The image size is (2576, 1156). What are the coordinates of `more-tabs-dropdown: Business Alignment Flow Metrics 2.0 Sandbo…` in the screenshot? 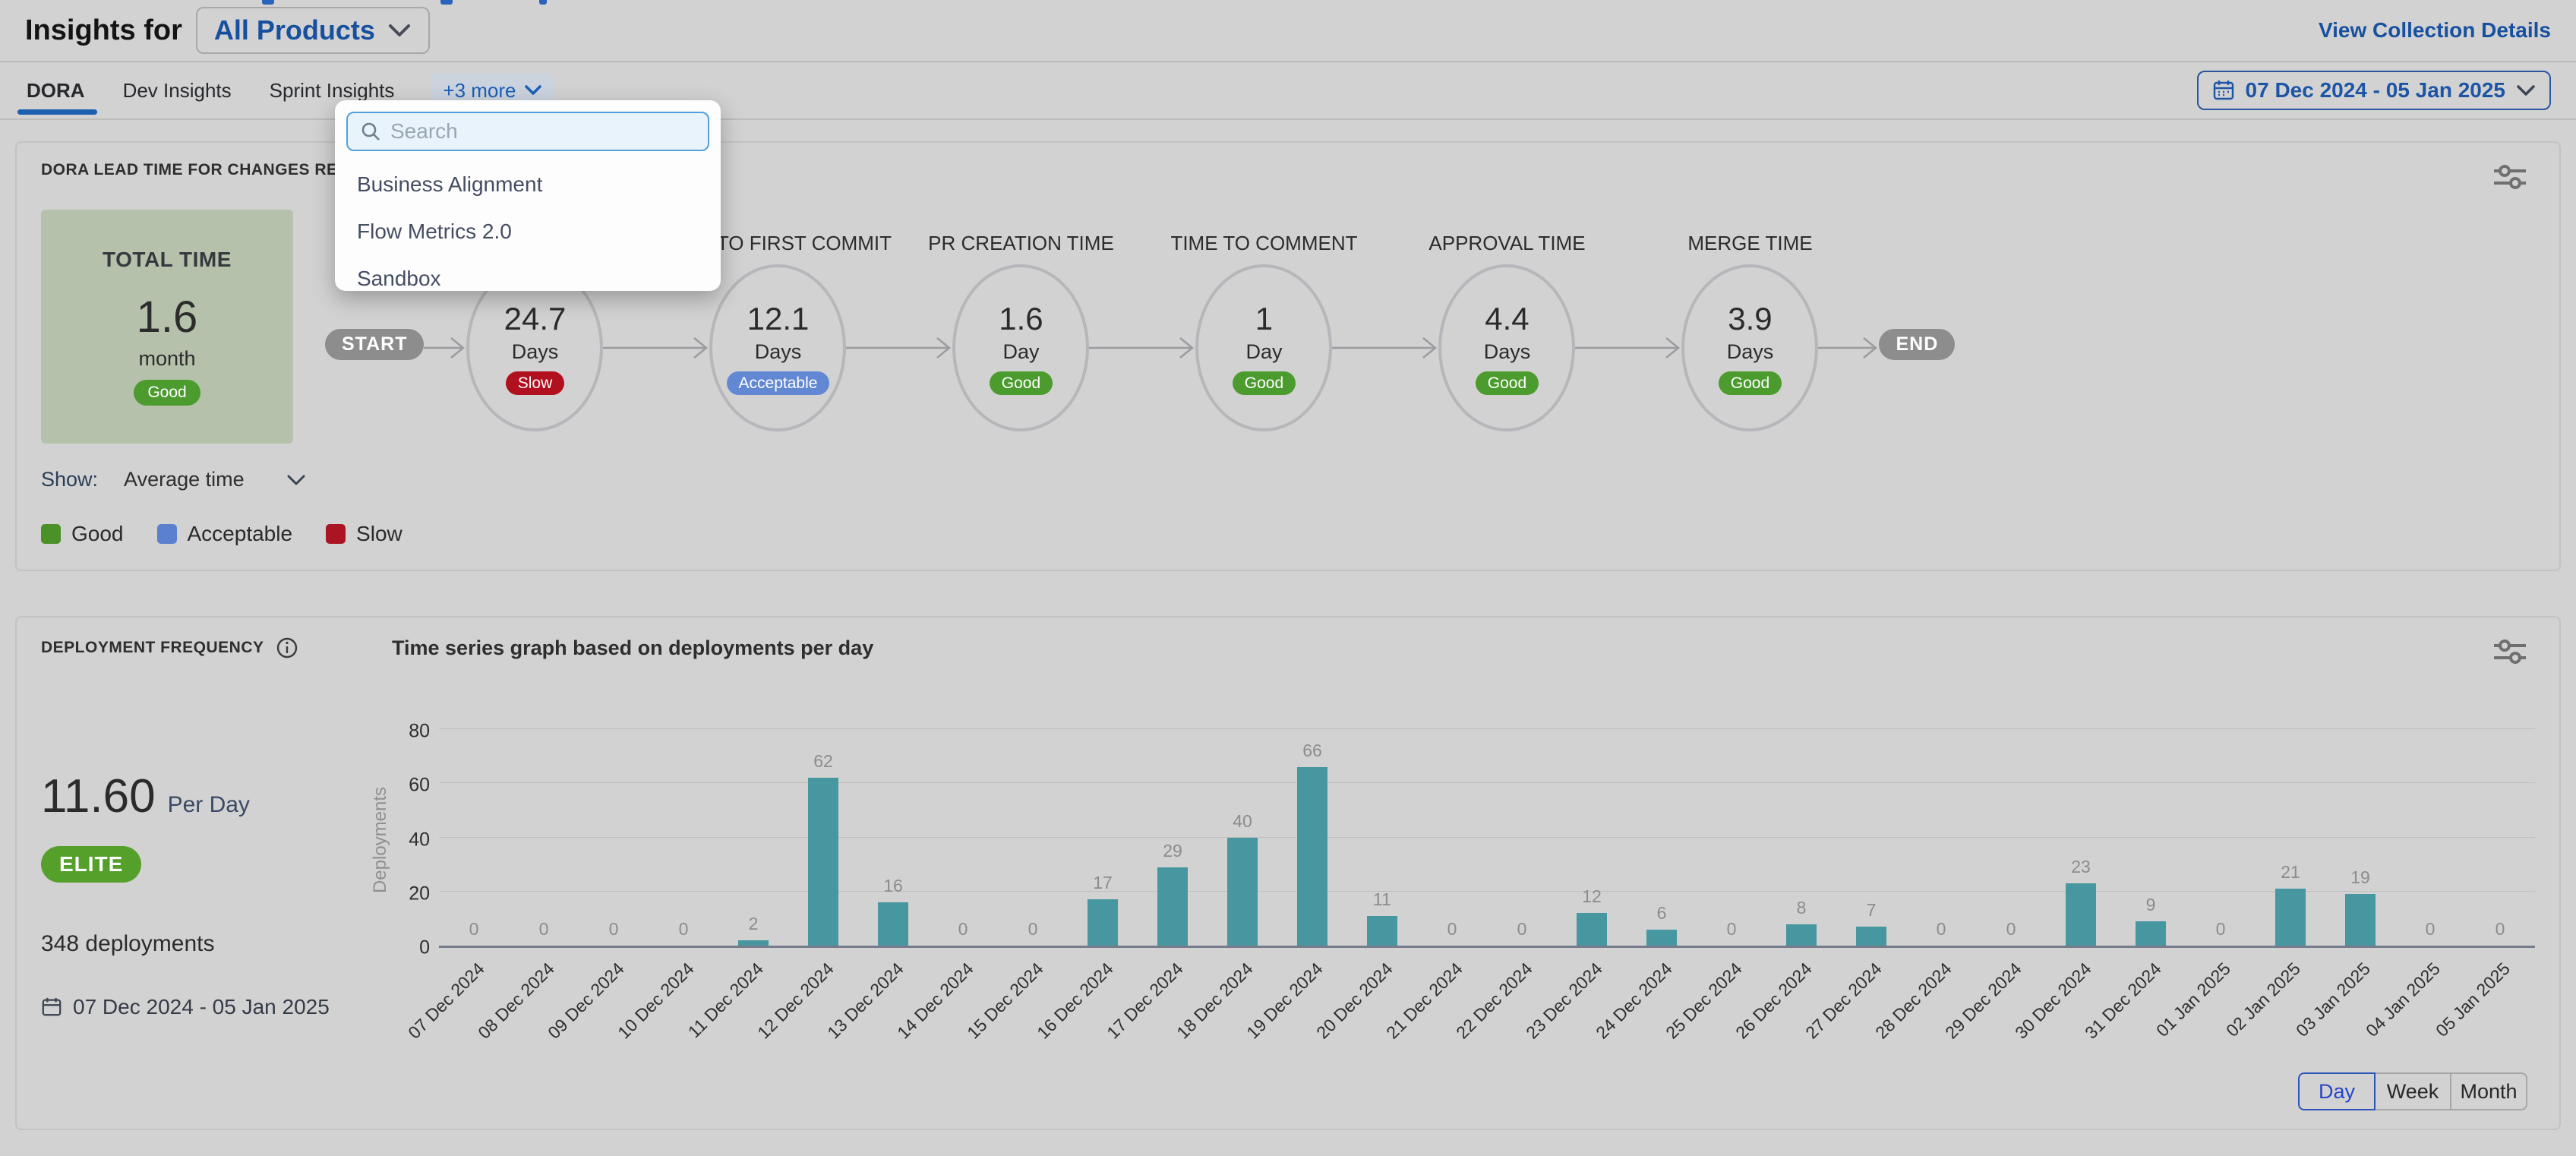 It's located at (528, 196).